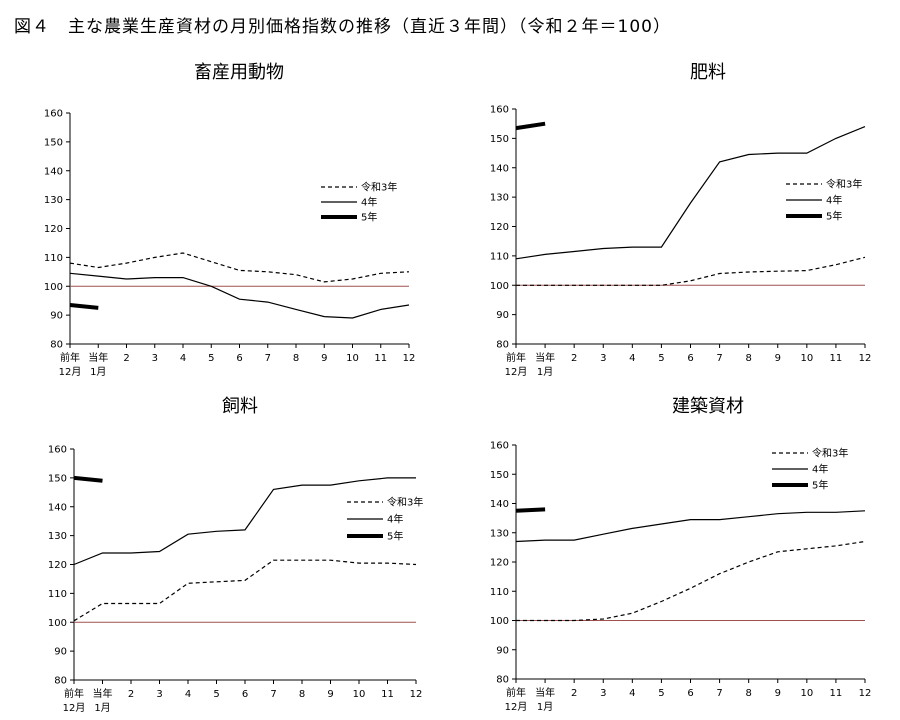  Describe the element at coordinates (574, 358) in the screenshot. I see `x-tick-label: 2` at that location.